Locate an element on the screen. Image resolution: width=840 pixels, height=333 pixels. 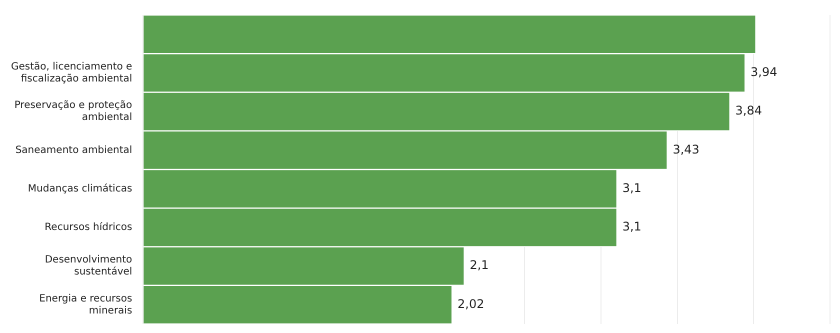
y-tick-label: Energia e recursos minerais is located at coordinates (85, 304).